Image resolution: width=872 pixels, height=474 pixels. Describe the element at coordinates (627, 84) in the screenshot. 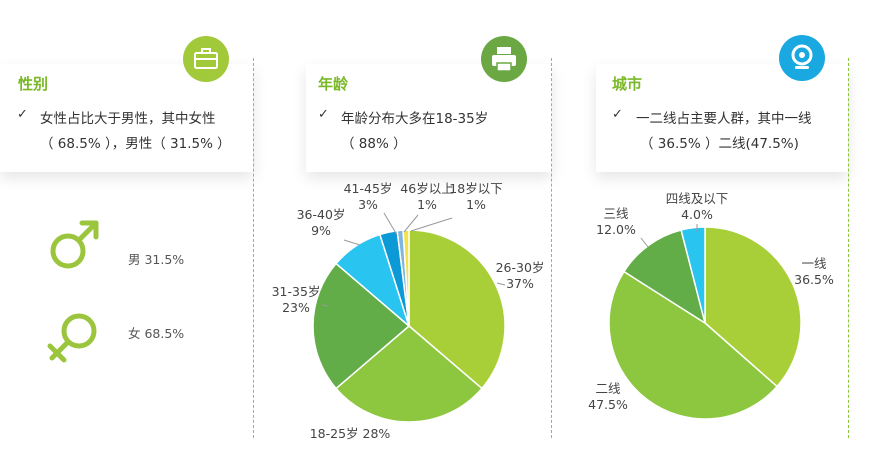

I see `city-title: 城市` at that location.